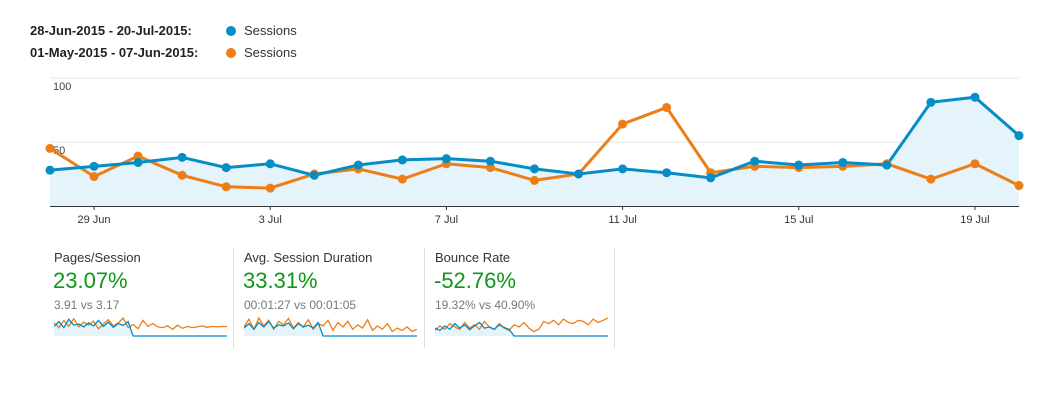  What do you see at coordinates (62, 87) in the screenshot?
I see `y-tick-label: 100` at bounding box center [62, 87].